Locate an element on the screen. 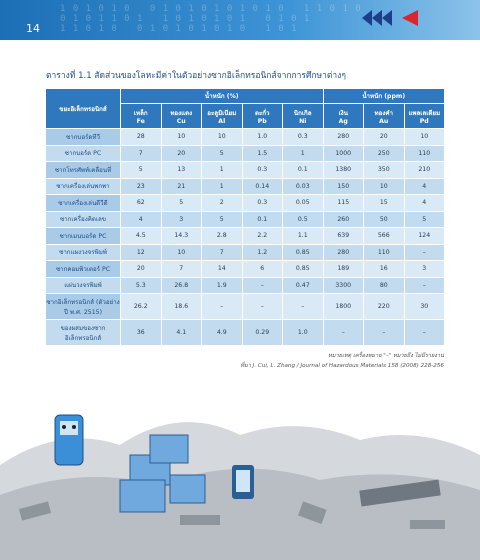 The width and height of the screenshot is (480, 560). column-header: อะลูมิเนียม Al is located at coordinates (222, 116).